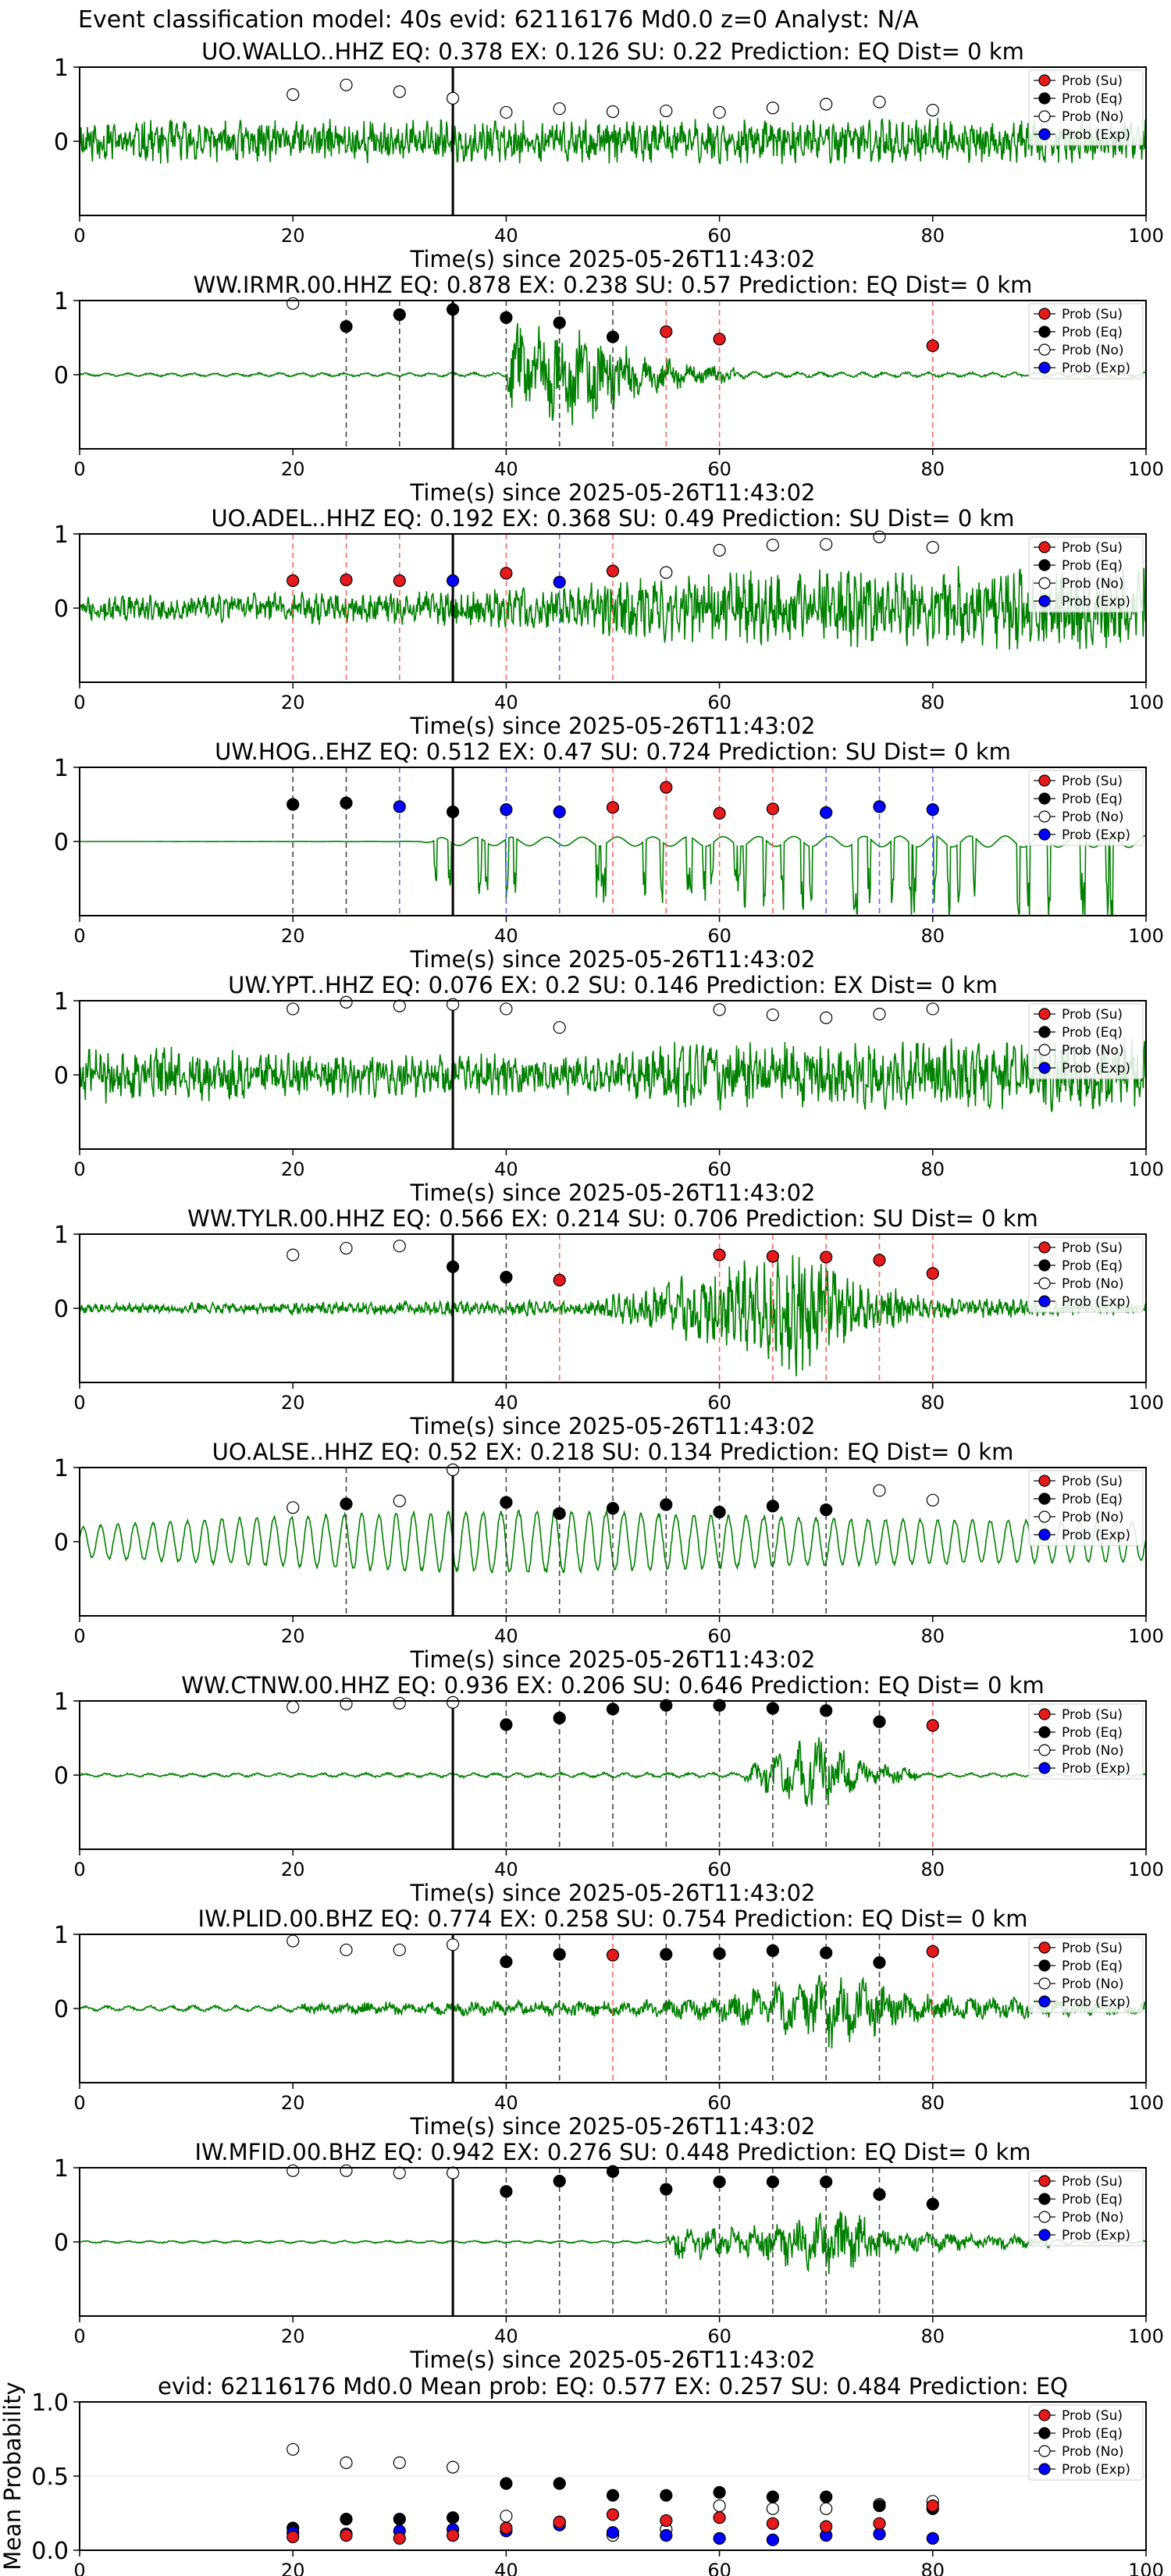  What do you see at coordinates (826, 813) in the screenshot?
I see `prob-point-exp` at bounding box center [826, 813].